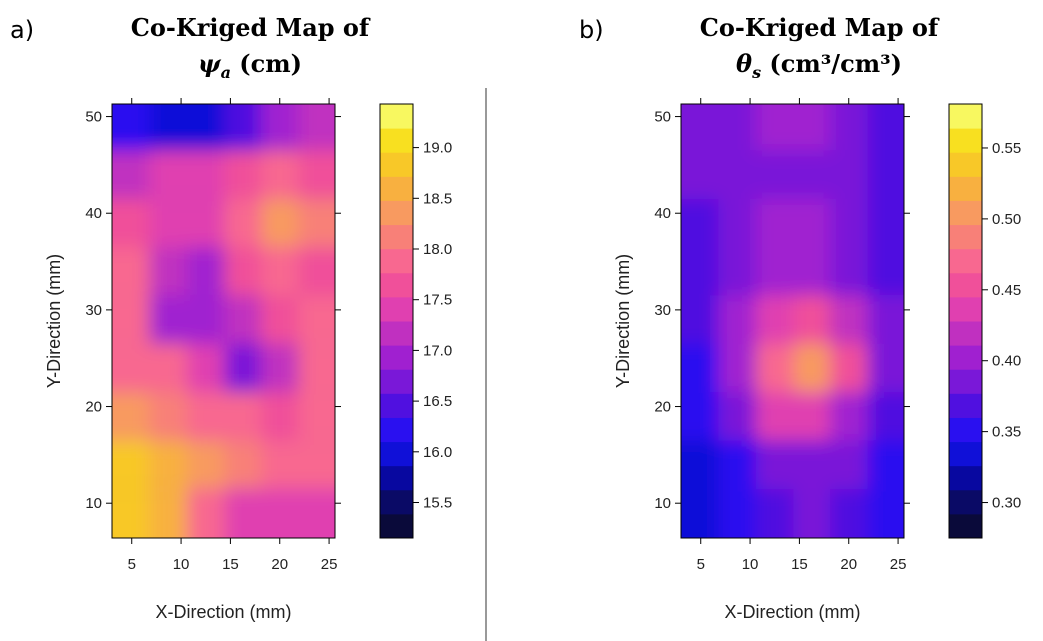 The image size is (1043, 641). I want to click on colorbar-tick-label: 0.55, so click(1006, 148).